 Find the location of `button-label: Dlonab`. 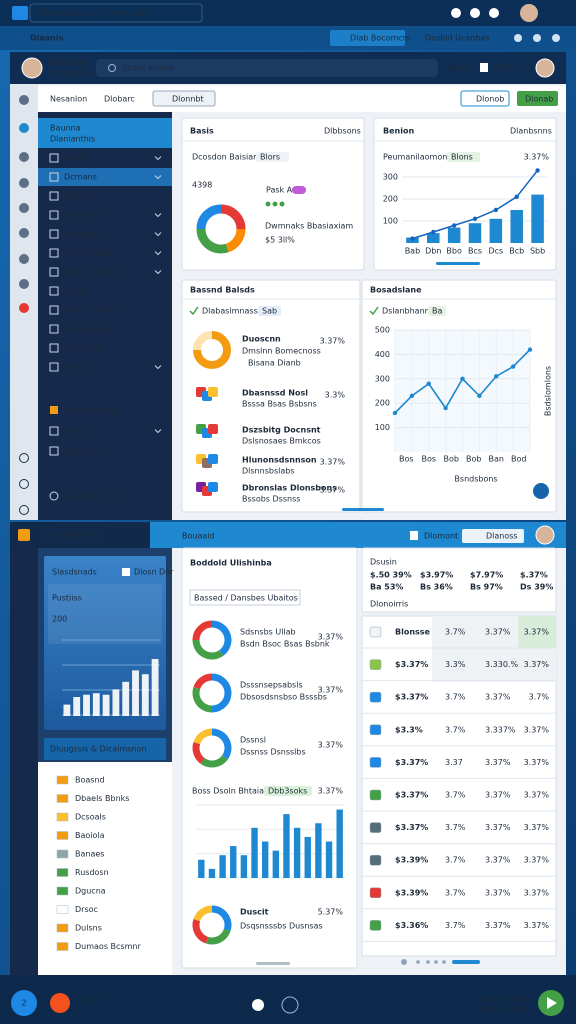

button-label: Dlonab is located at coordinates (539, 99).